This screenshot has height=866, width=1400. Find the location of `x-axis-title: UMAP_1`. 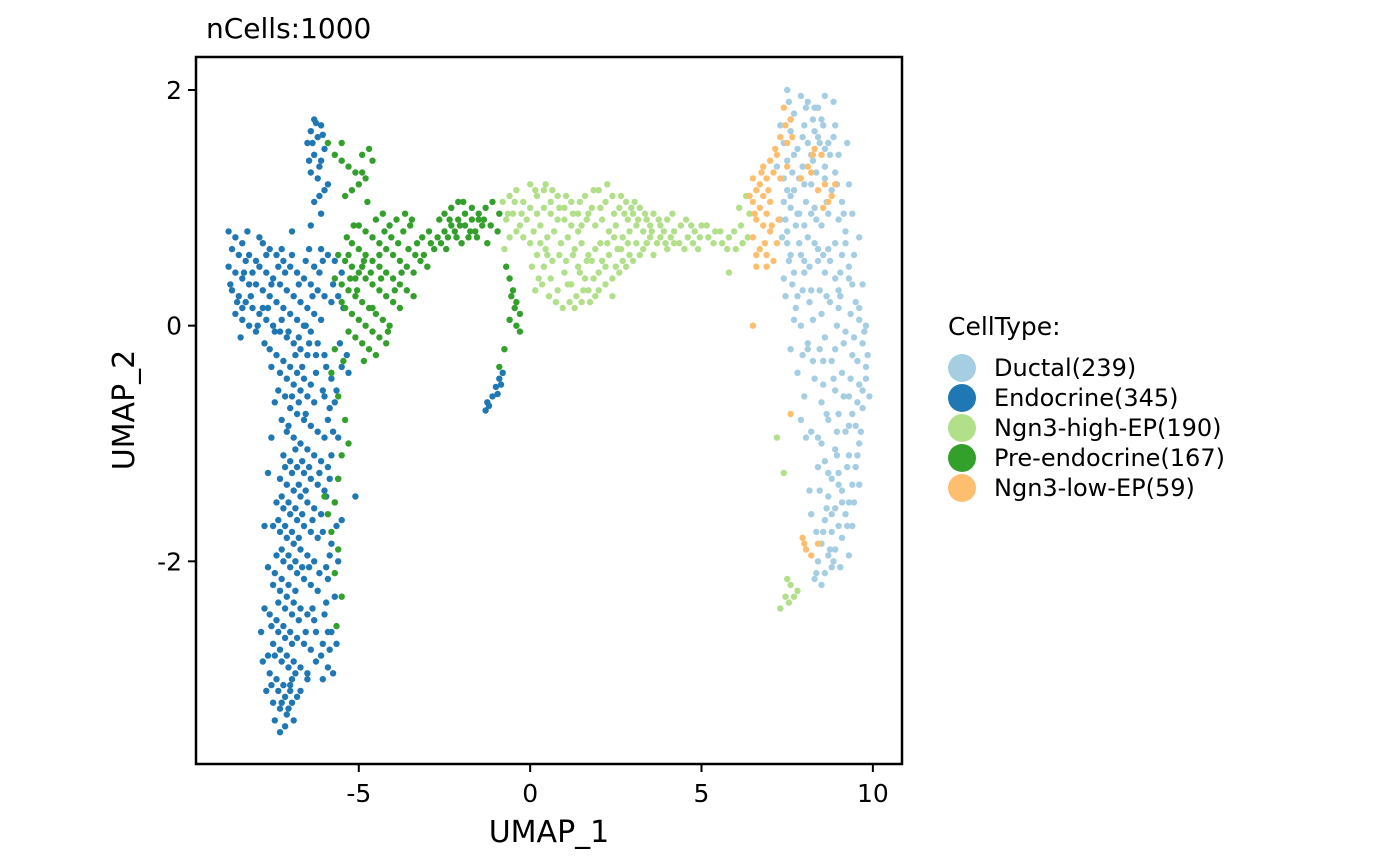

x-axis-title: UMAP_1 is located at coordinates (549, 832).